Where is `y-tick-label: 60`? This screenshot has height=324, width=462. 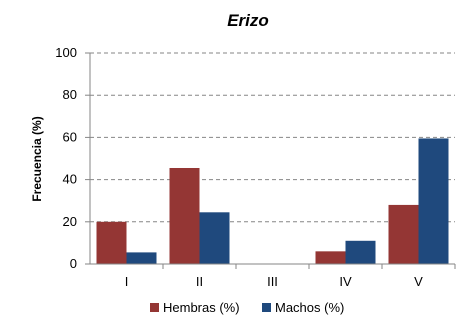 y-tick-label: 60 is located at coordinates (70, 136).